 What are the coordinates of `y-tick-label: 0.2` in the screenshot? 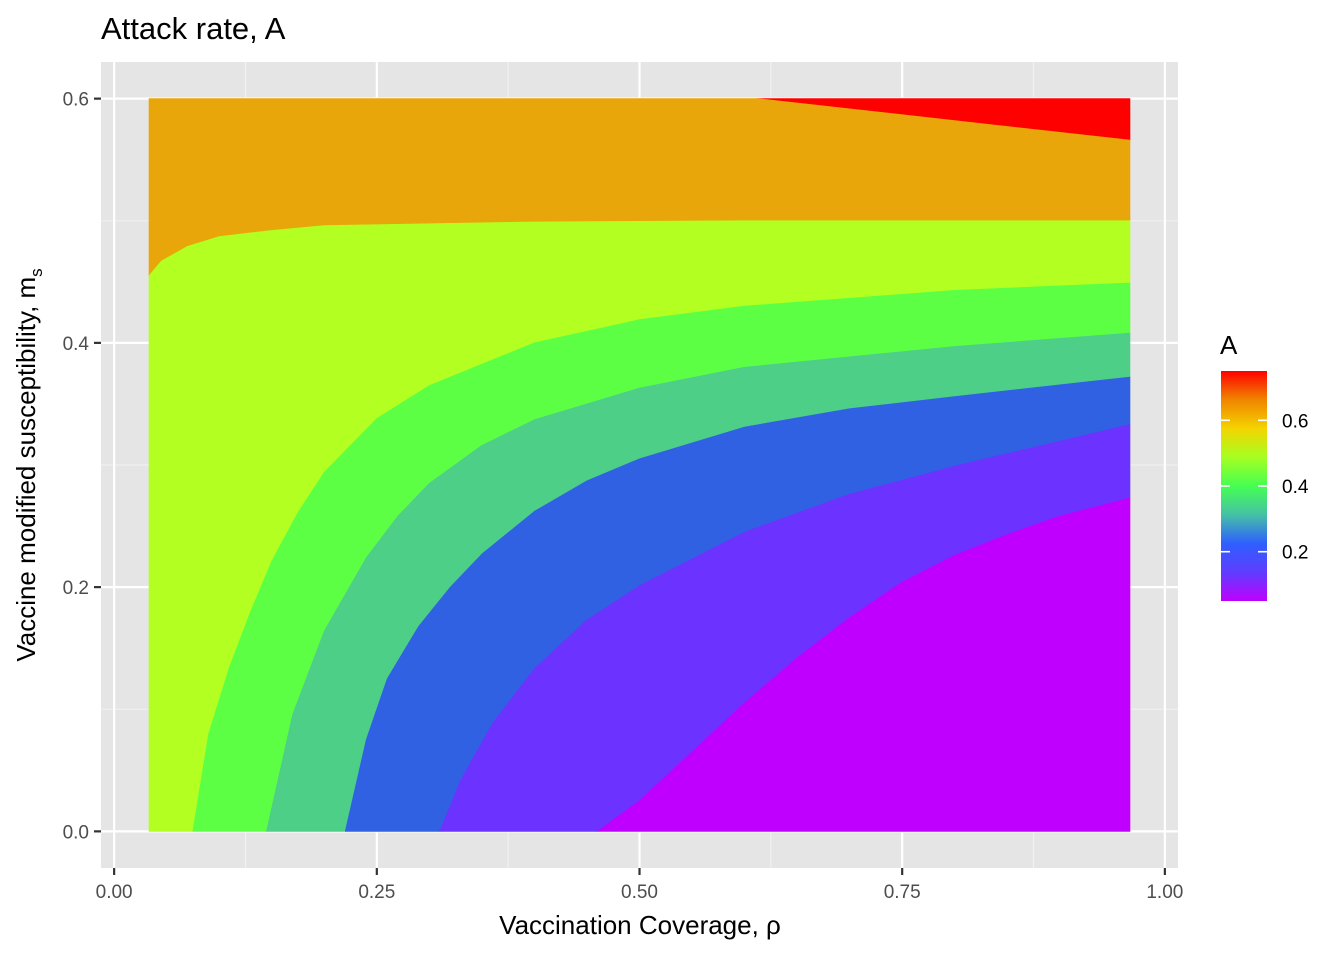 It's located at (76, 588).